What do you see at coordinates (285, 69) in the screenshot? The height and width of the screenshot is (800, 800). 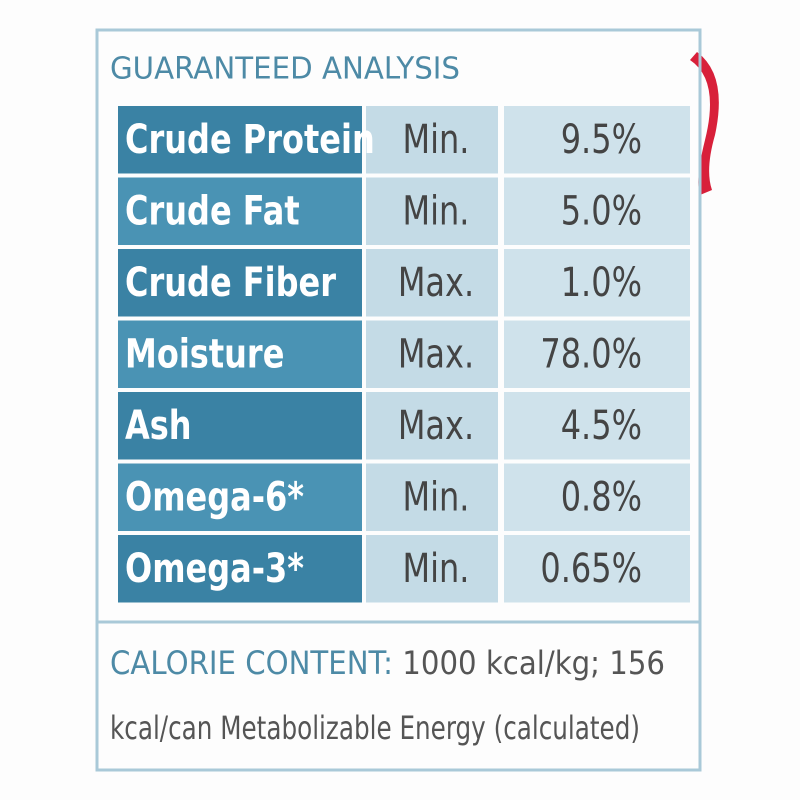 I see `title: GUARANTEED ANALYSIS` at bounding box center [285, 69].